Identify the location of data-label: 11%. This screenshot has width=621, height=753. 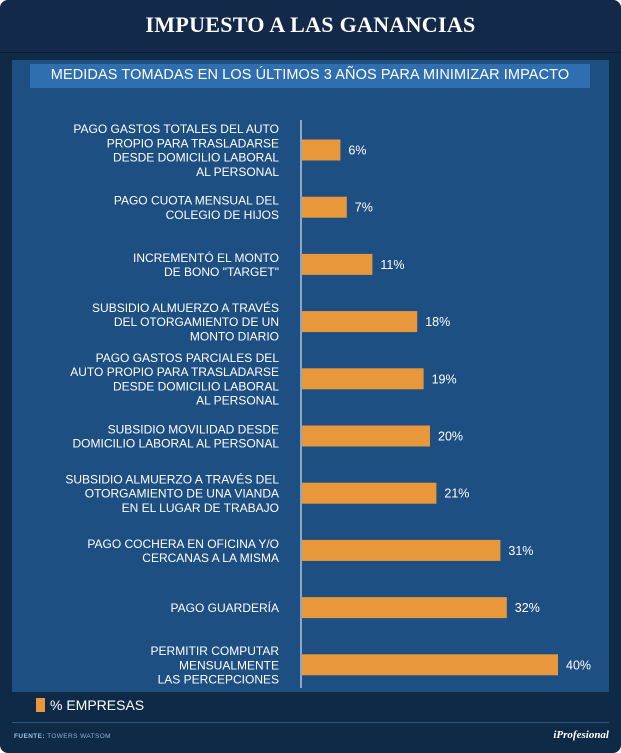
(392, 265).